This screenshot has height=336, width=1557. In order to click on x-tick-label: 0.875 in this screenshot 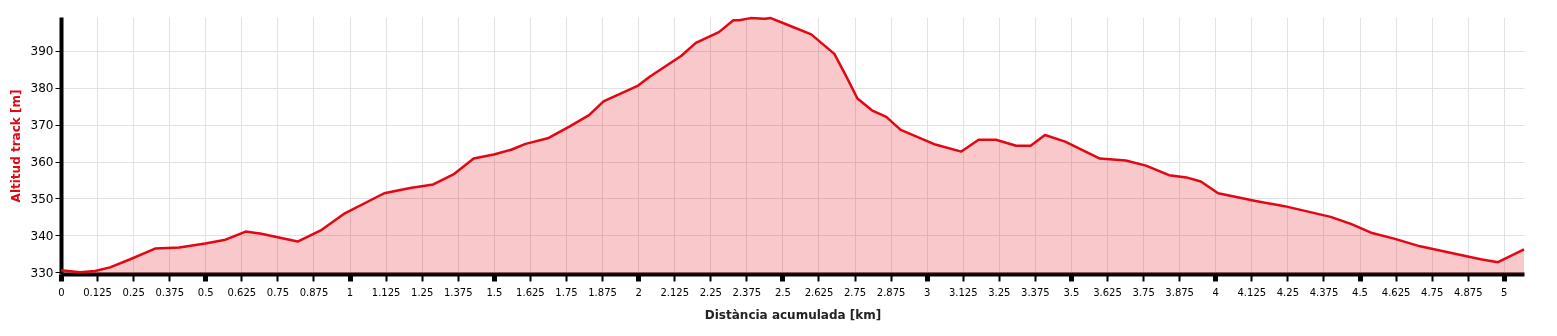, I will do `click(314, 292)`.